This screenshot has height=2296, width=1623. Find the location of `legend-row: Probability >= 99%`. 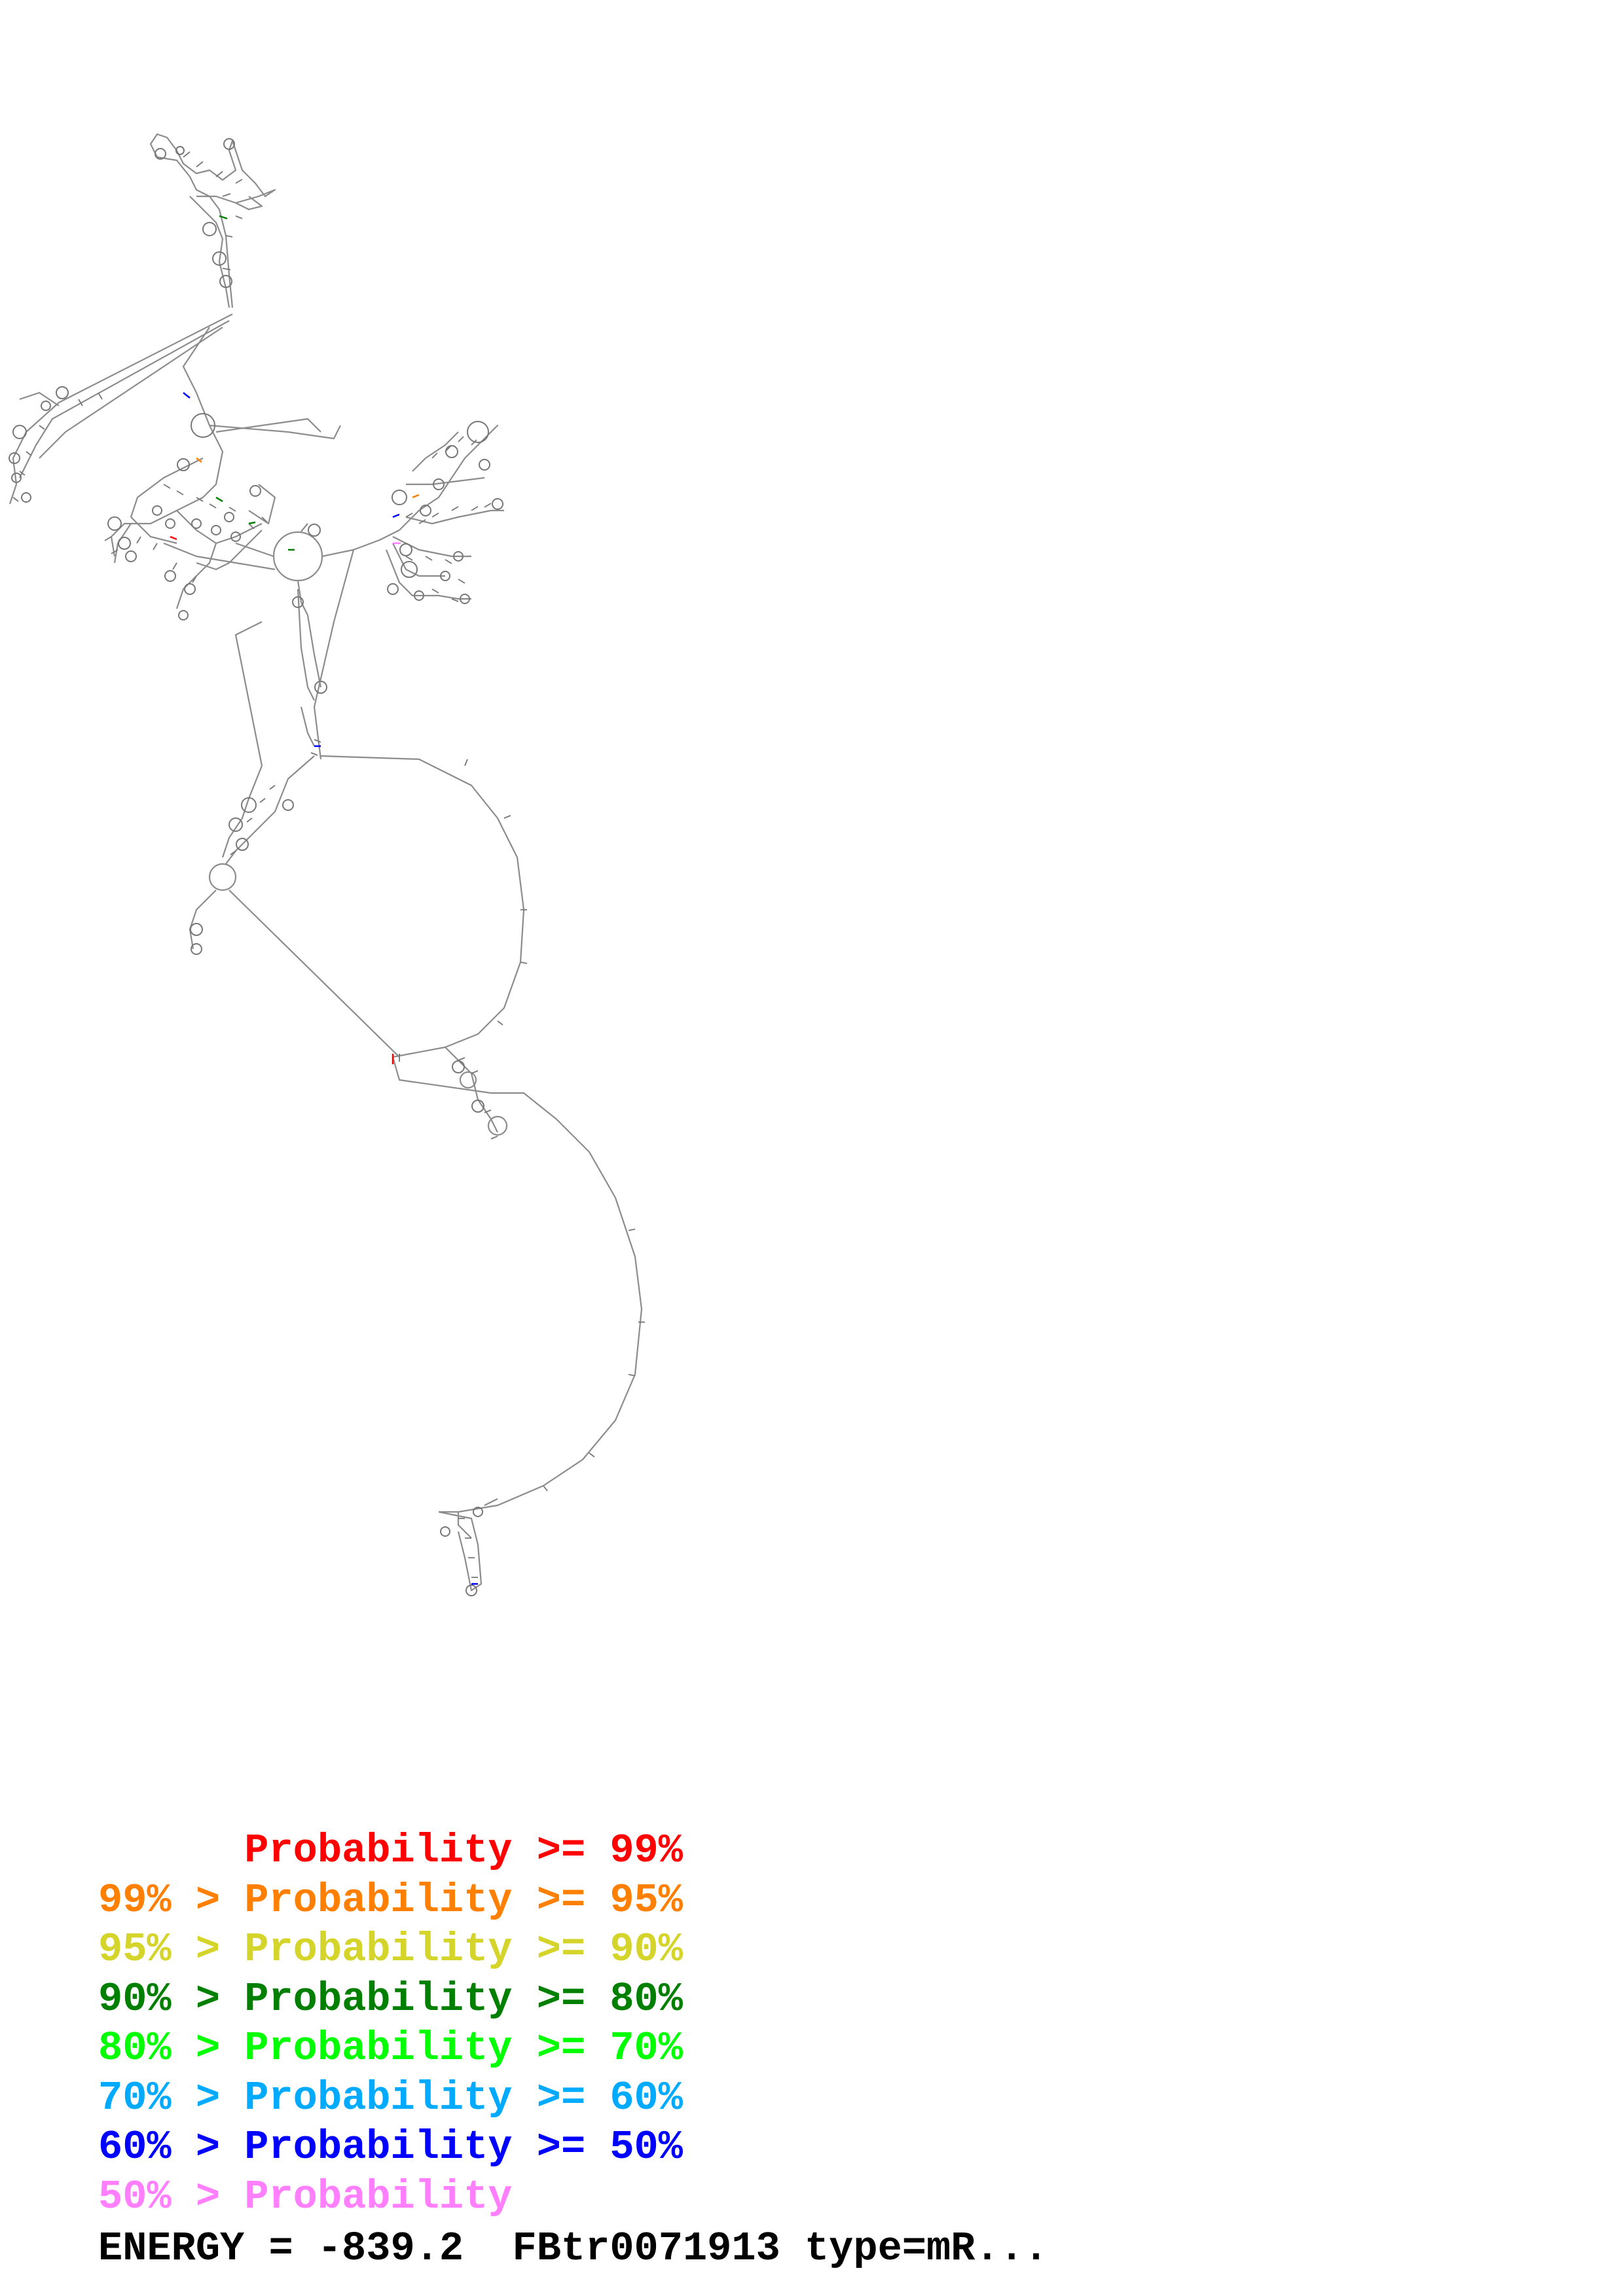

legend-row: Probability >= 99% is located at coordinates (390, 1851).